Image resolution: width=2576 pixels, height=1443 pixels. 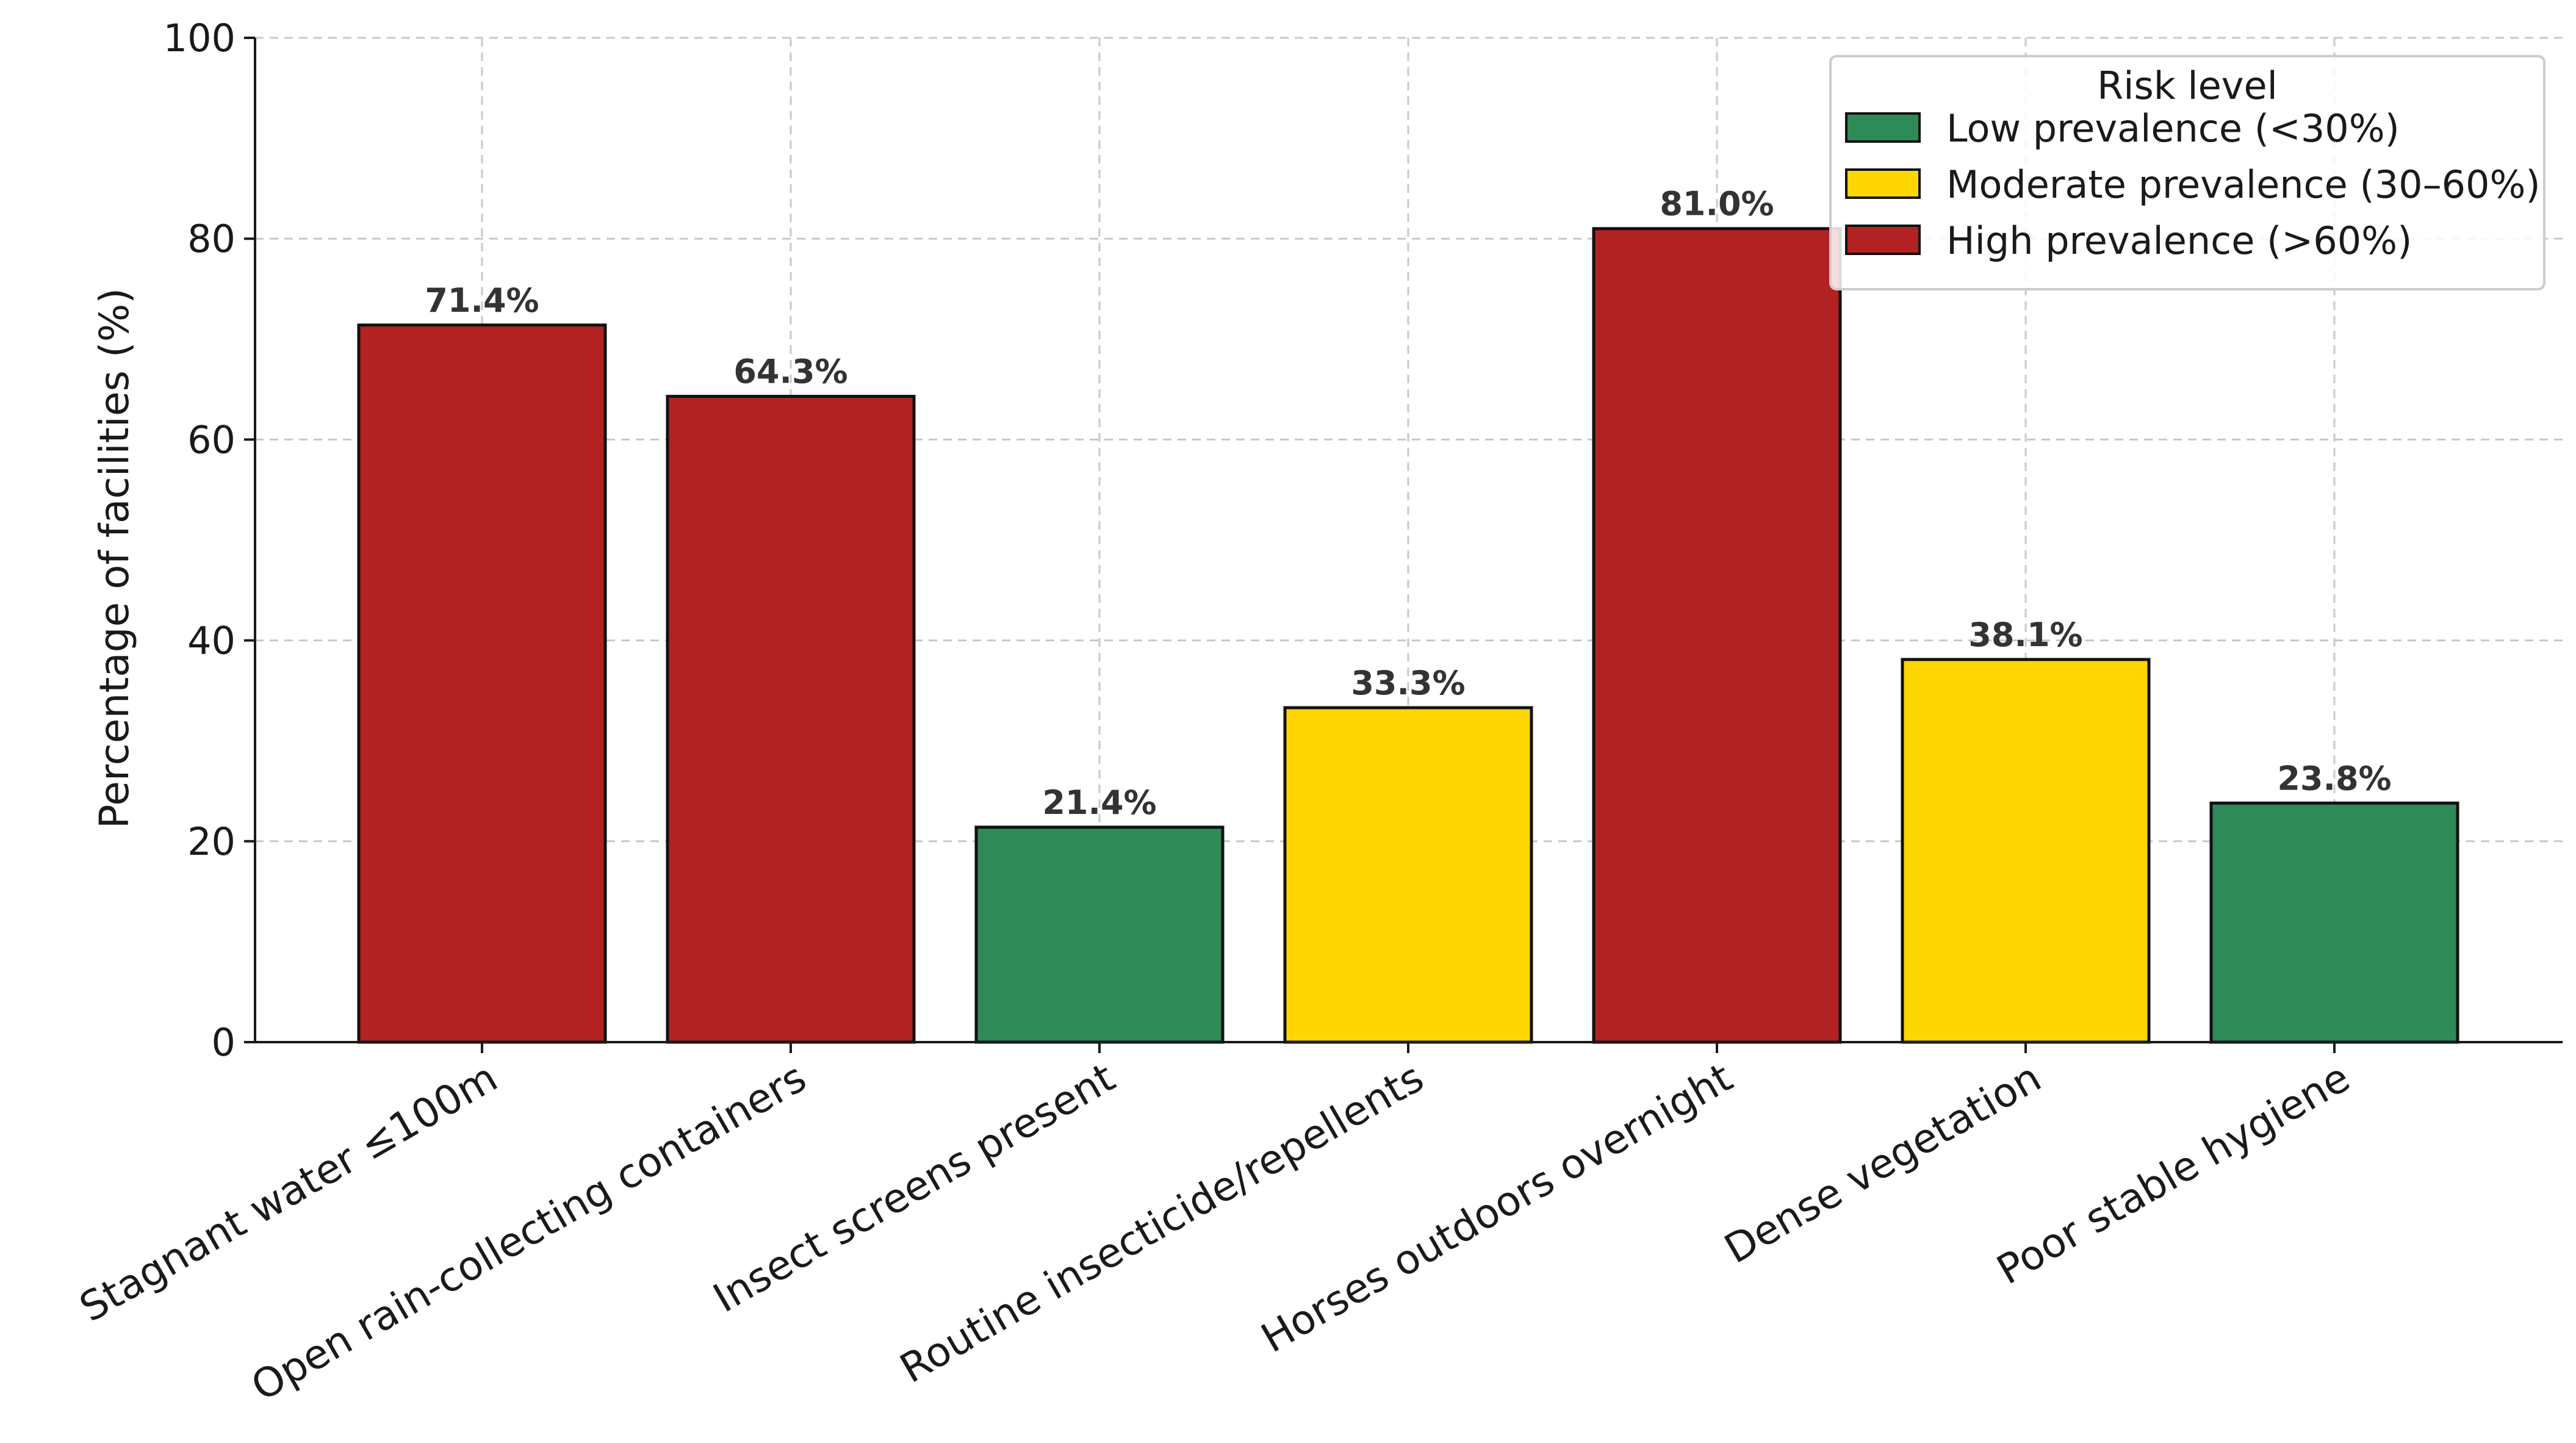 What do you see at coordinates (114, 558) in the screenshot?
I see `y-axis-label: Percentage of facilities (%)` at bounding box center [114, 558].